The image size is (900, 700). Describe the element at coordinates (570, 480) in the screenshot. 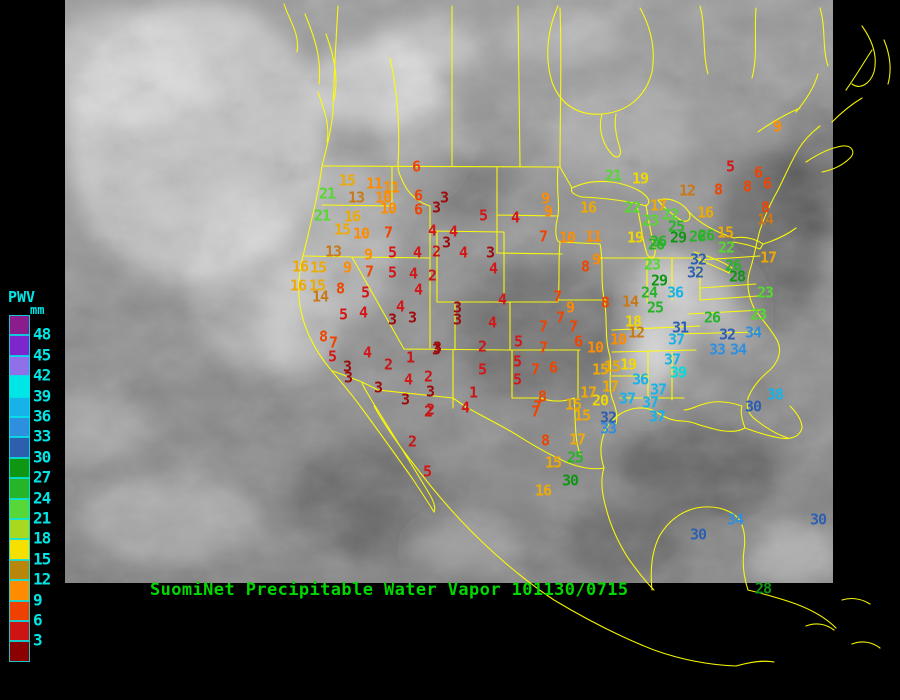

I see `station-value: 30` at that location.